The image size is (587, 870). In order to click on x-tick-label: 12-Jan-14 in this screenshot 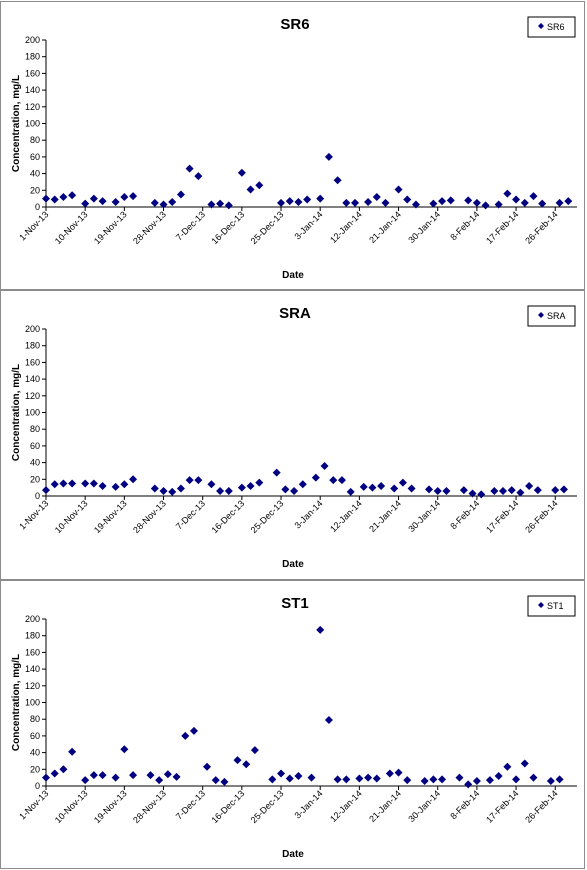, I will do `click(346, 806)`.